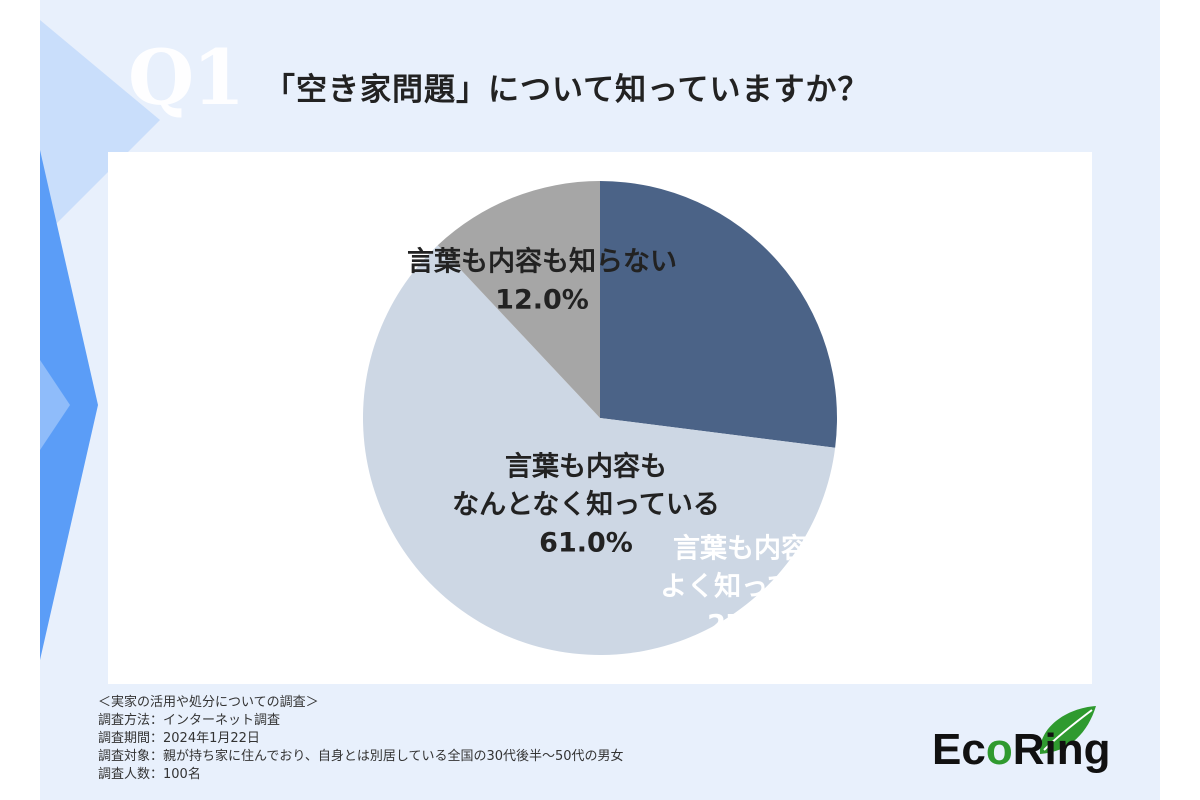  I want to click on ecoring-logo: EcoRing, so click(1021, 740).